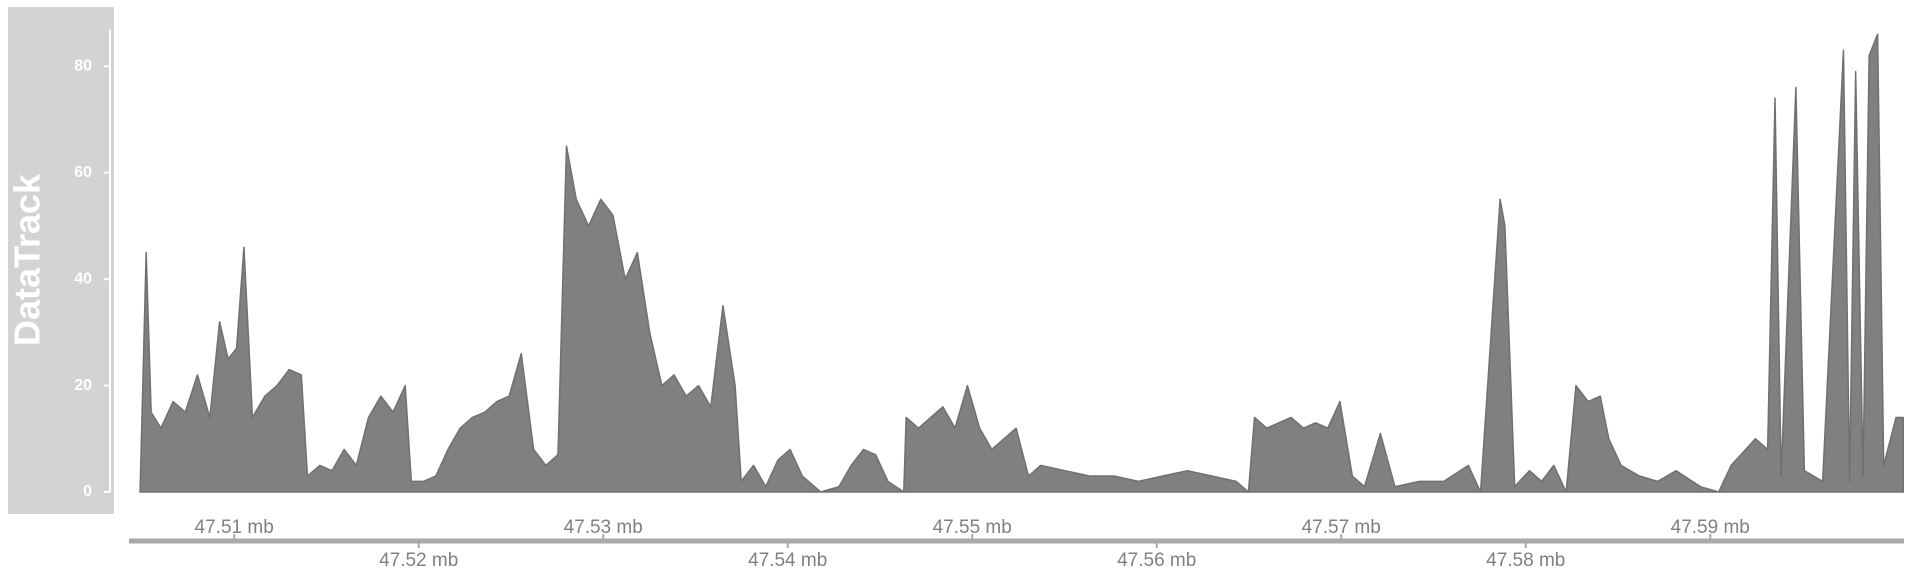  Describe the element at coordinates (1156, 560) in the screenshot. I see `x-tick-label: 47.56 mb` at that location.